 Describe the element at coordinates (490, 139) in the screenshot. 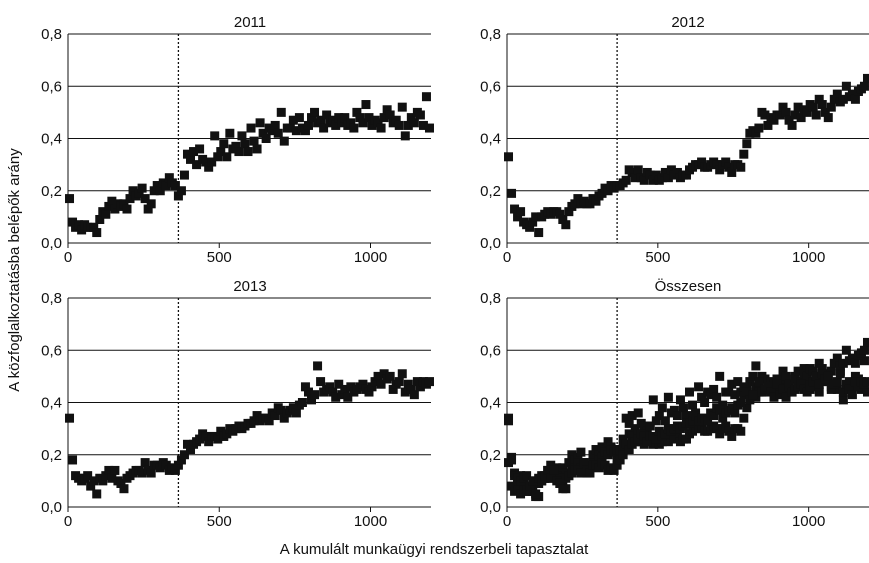

I see `y-tick-label: 0,4` at that location.